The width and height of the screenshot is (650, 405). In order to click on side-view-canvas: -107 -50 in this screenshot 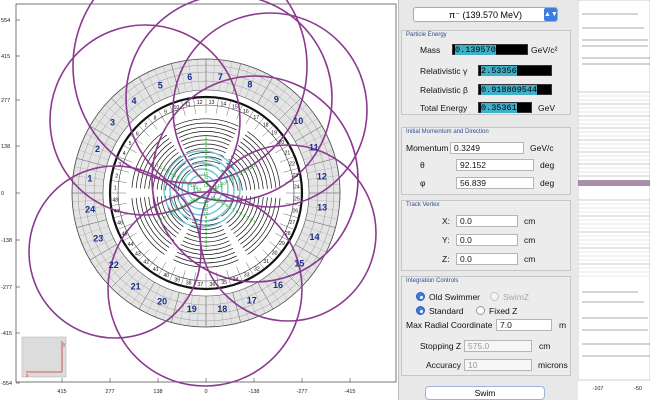, I will do `click(613, 200)`.